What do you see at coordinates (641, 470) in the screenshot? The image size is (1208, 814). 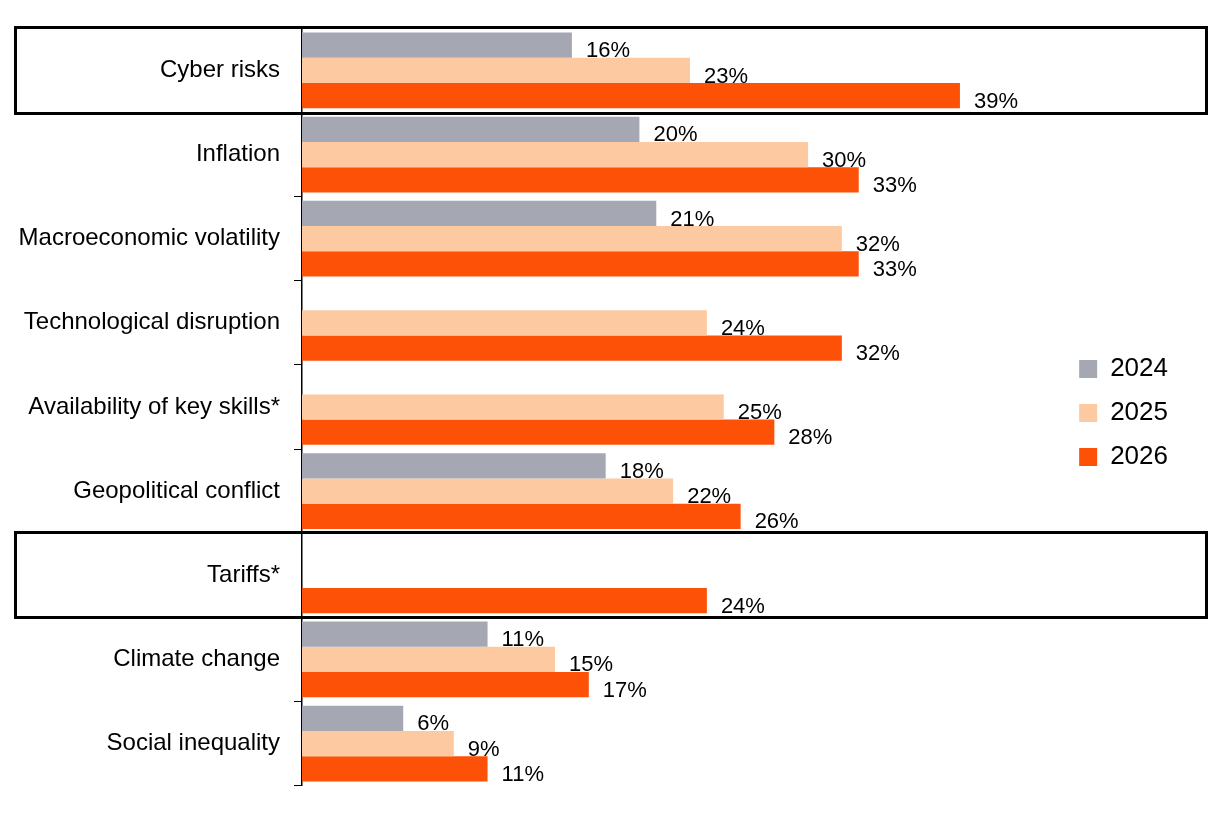 I see `data-label: 18%` at bounding box center [641, 470].